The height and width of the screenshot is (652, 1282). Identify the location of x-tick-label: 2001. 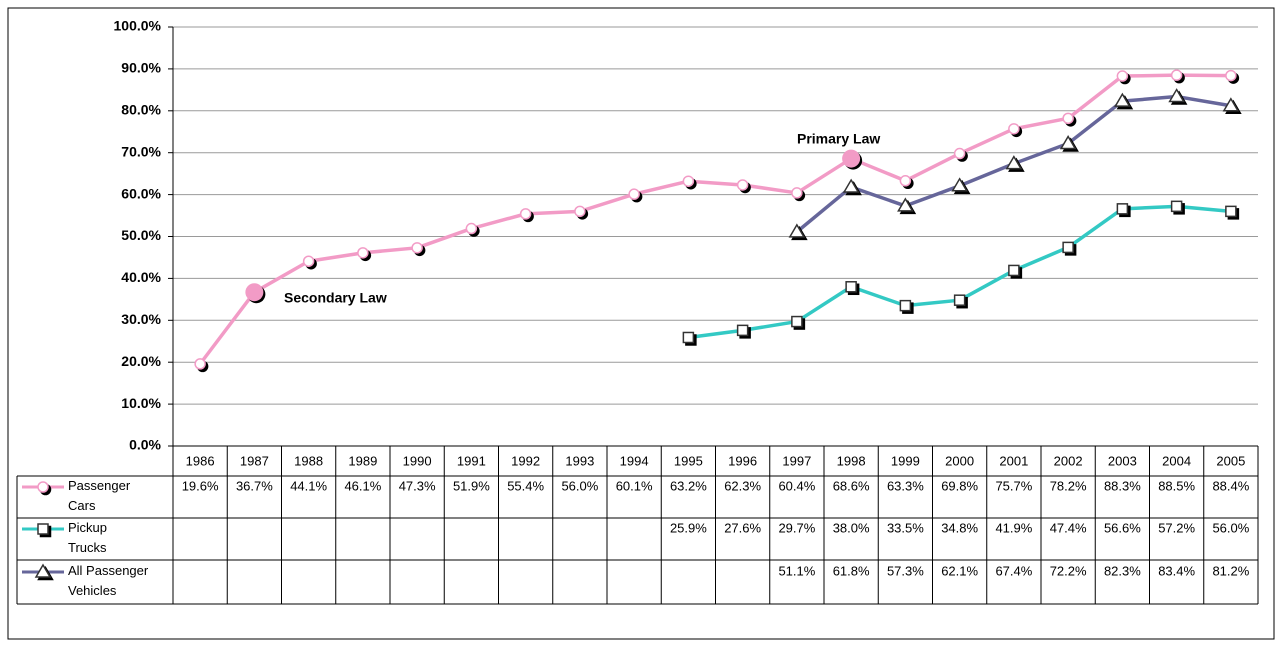
(1013, 460).